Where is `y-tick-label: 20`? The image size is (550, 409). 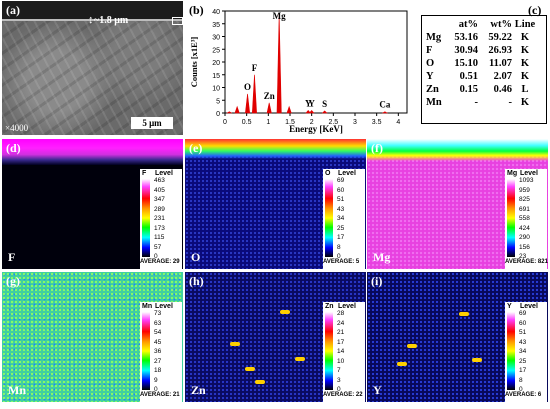
y-tick-label: 20 is located at coordinates (216, 63).